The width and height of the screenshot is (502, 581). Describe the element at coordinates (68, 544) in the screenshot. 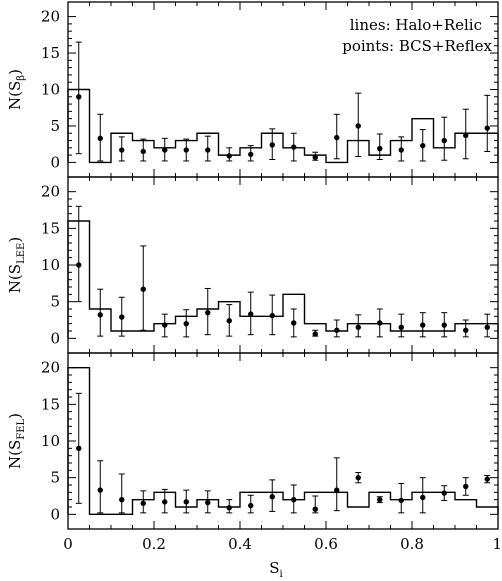

I see `x-tick-label: 0` at that location.